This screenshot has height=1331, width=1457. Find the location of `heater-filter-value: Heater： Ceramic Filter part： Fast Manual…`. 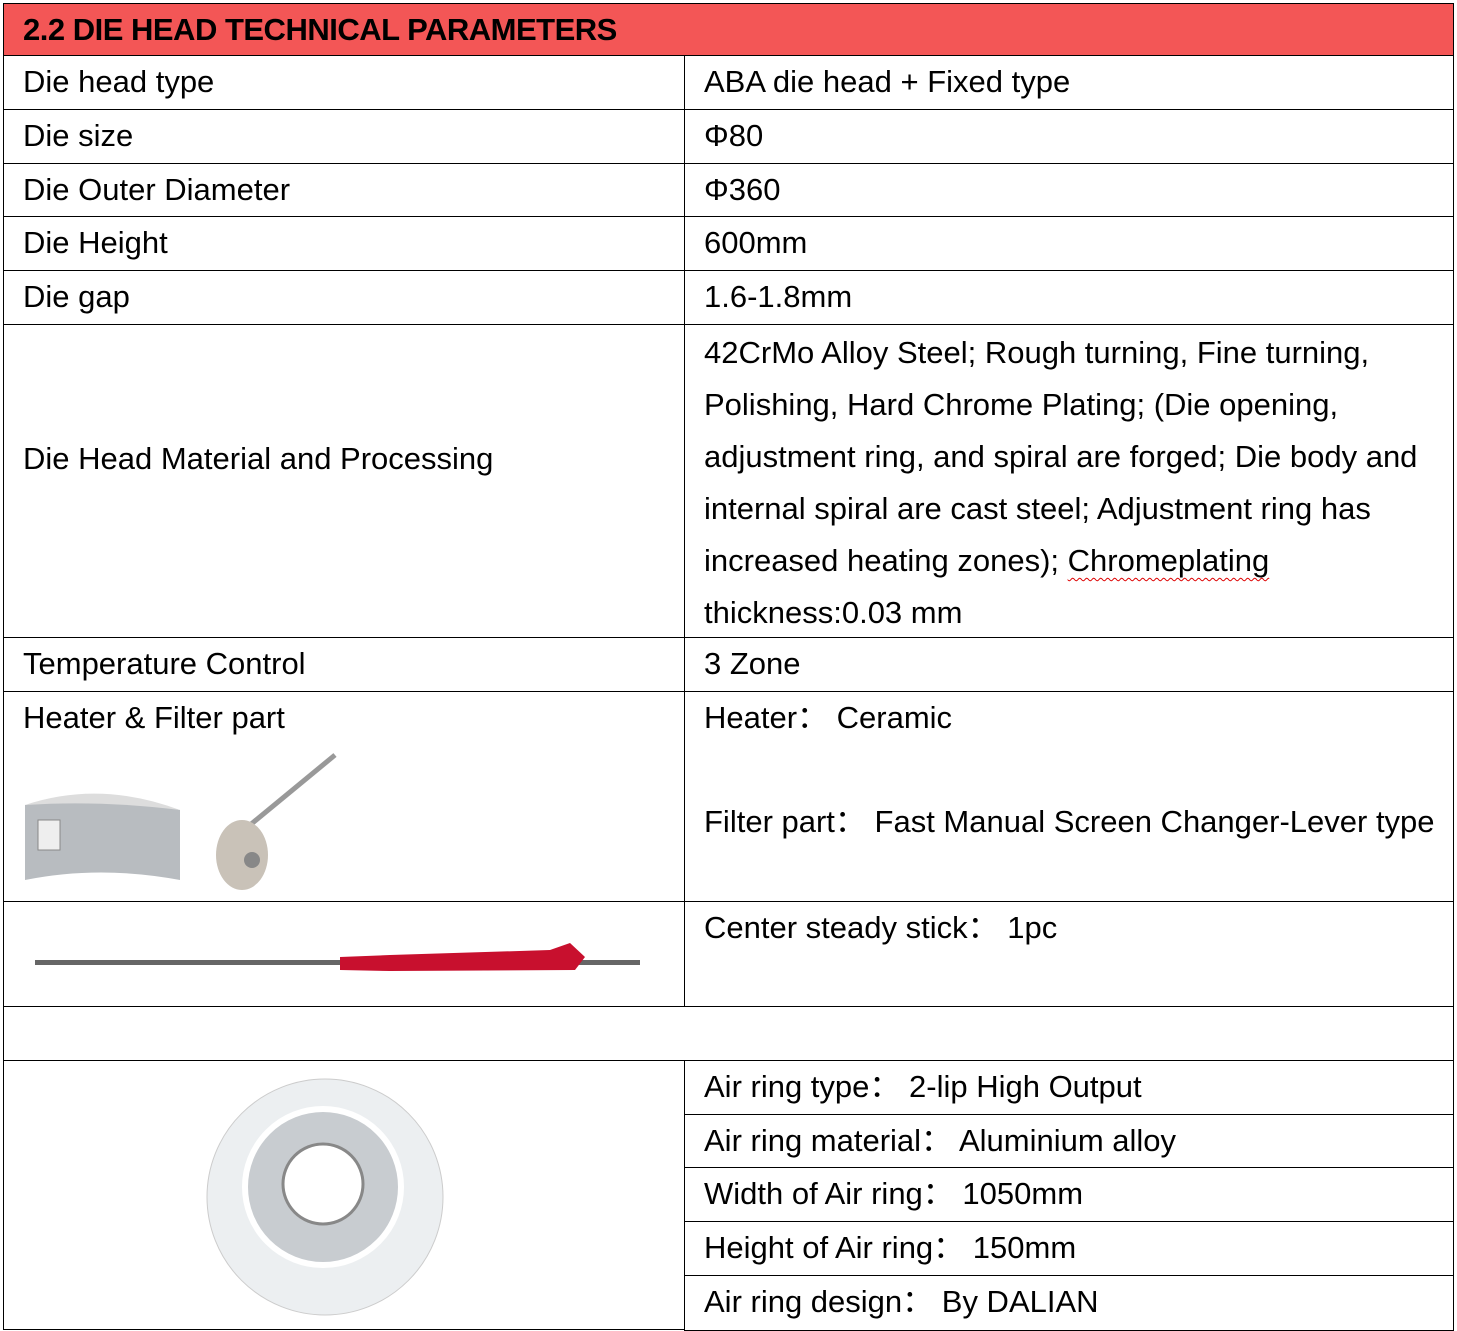

heater-filter-value: Heater： Ceramic Filter part： Fast Manual… is located at coordinates (1069, 796).